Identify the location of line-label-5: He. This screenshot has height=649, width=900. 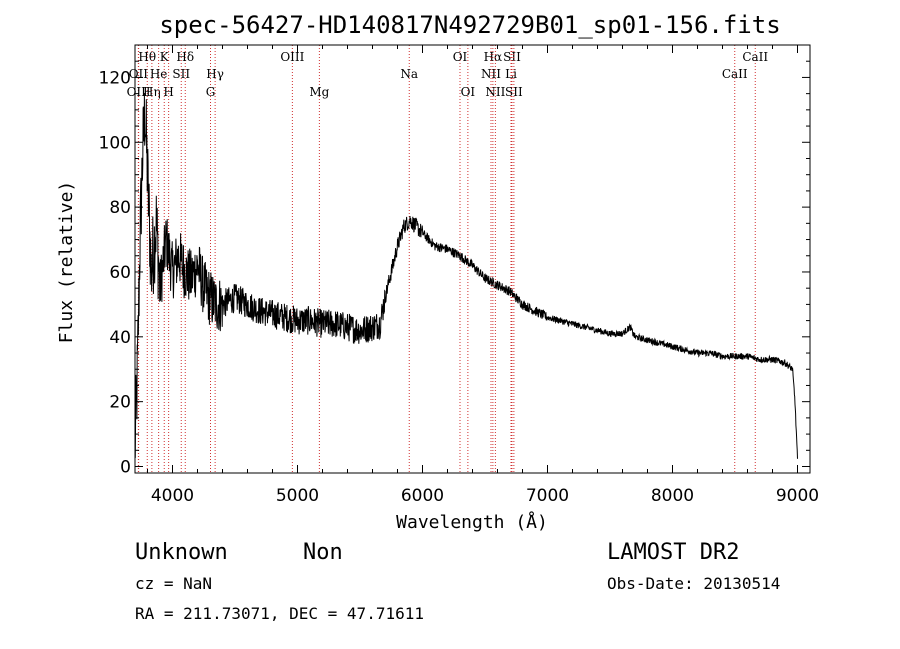
(159, 74).